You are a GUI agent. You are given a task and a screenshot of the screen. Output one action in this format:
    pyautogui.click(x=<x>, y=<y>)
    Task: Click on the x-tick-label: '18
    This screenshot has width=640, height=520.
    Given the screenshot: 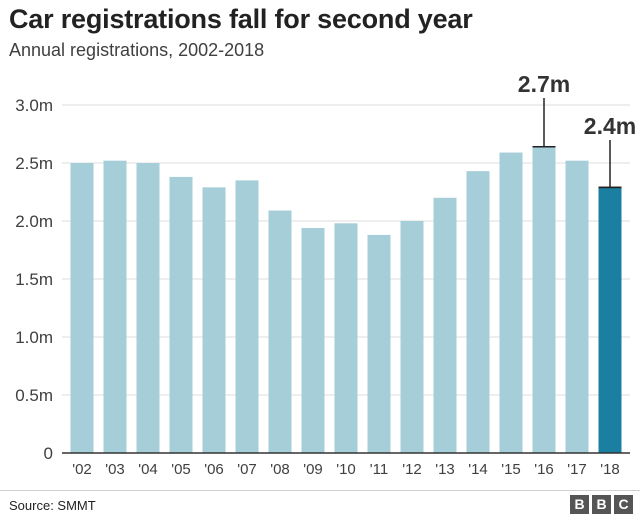 What is the action you would take?
    pyautogui.click(x=610, y=469)
    